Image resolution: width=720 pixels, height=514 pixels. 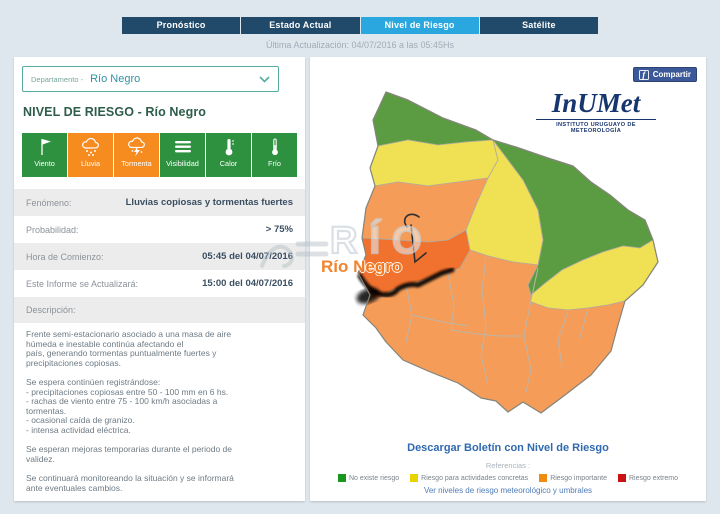 What do you see at coordinates (274, 147) in the screenshot?
I see `cold-thermometer-icon` at bounding box center [274, 147].